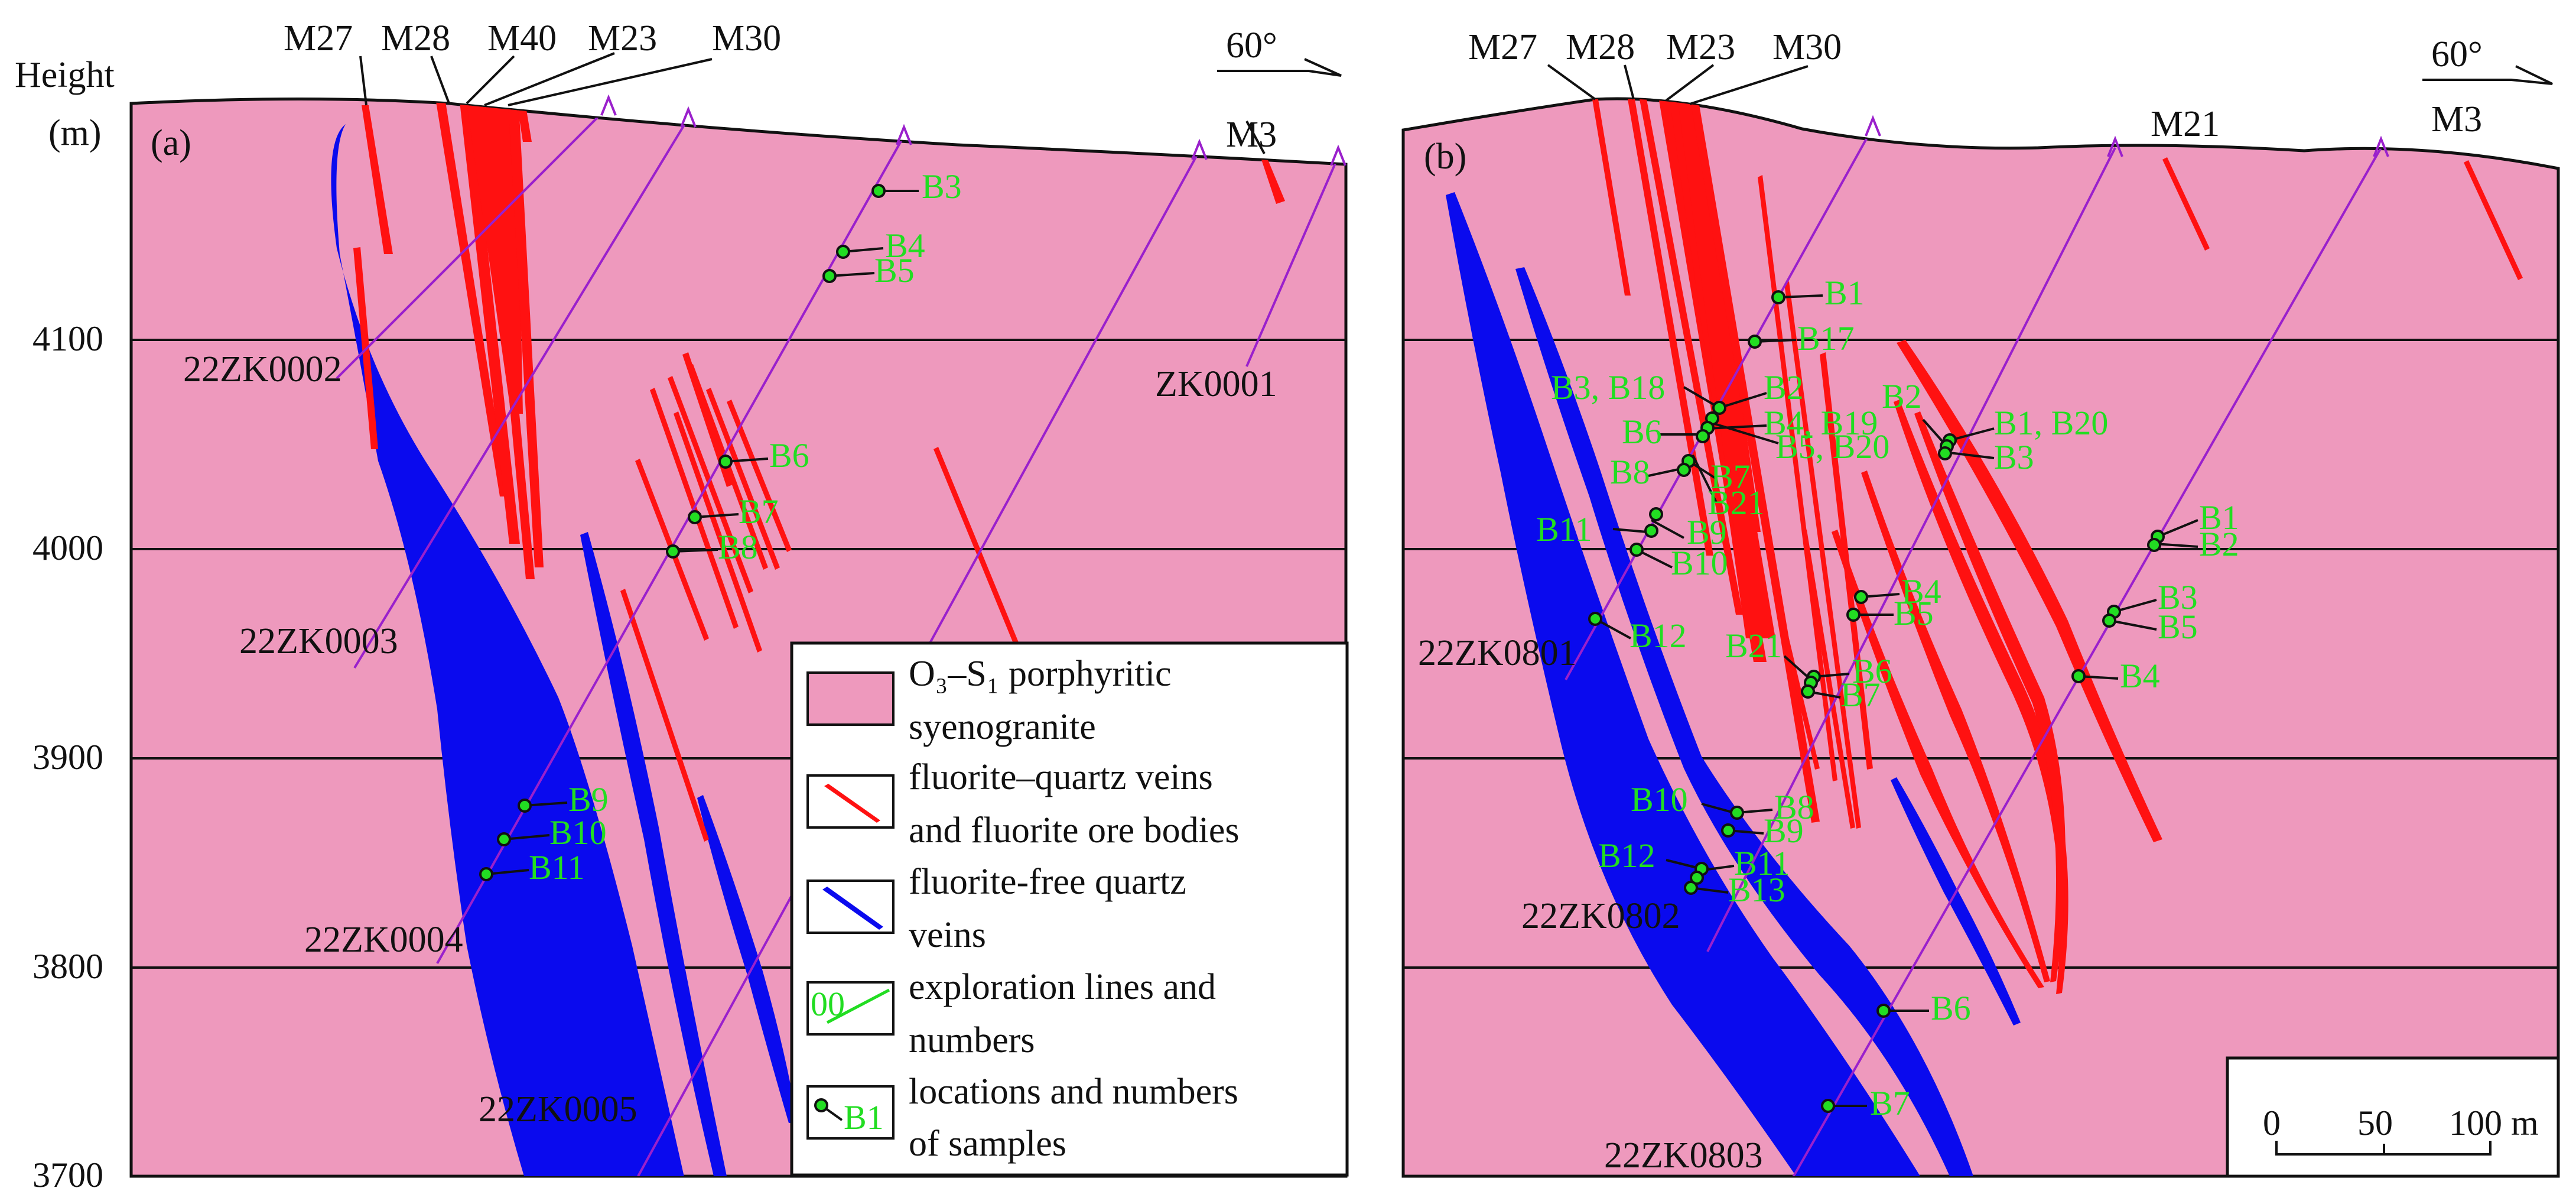 The width and height of the screenshot is (2576, 1204). Describe the element at coordinates (1011, 1013) in the screenshot. I see `legend-exploration-lines: 00 exploration lines and numbers` at that location.